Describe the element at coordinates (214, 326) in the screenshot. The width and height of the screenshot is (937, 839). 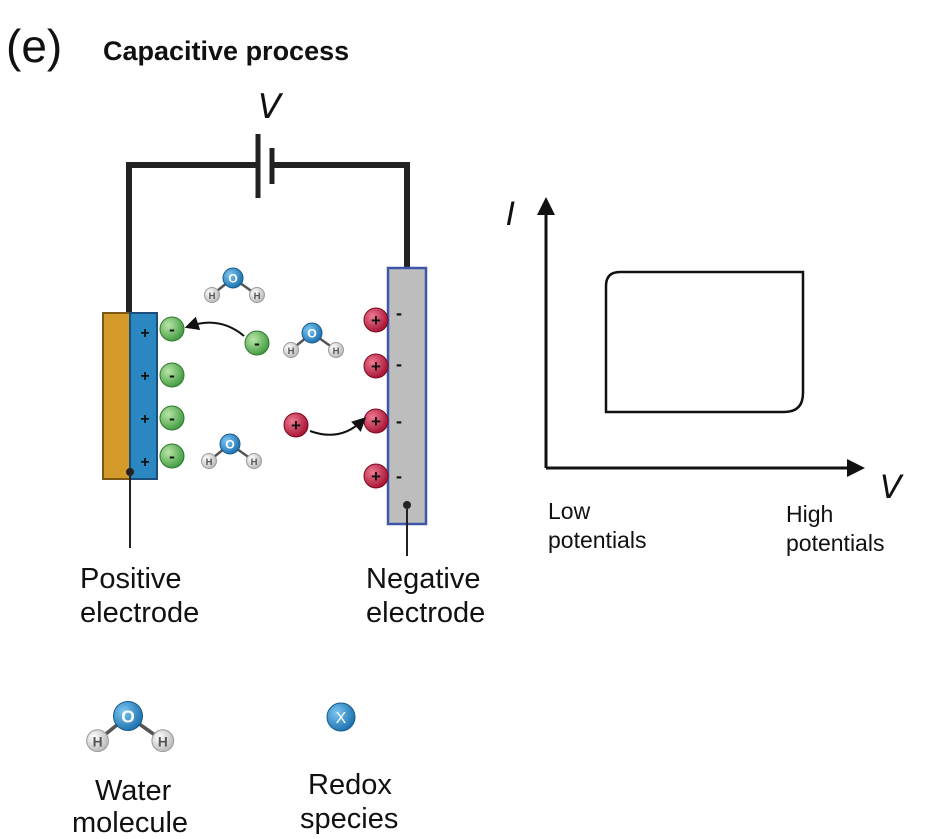
I see `anion-migration-arrow` at that location.